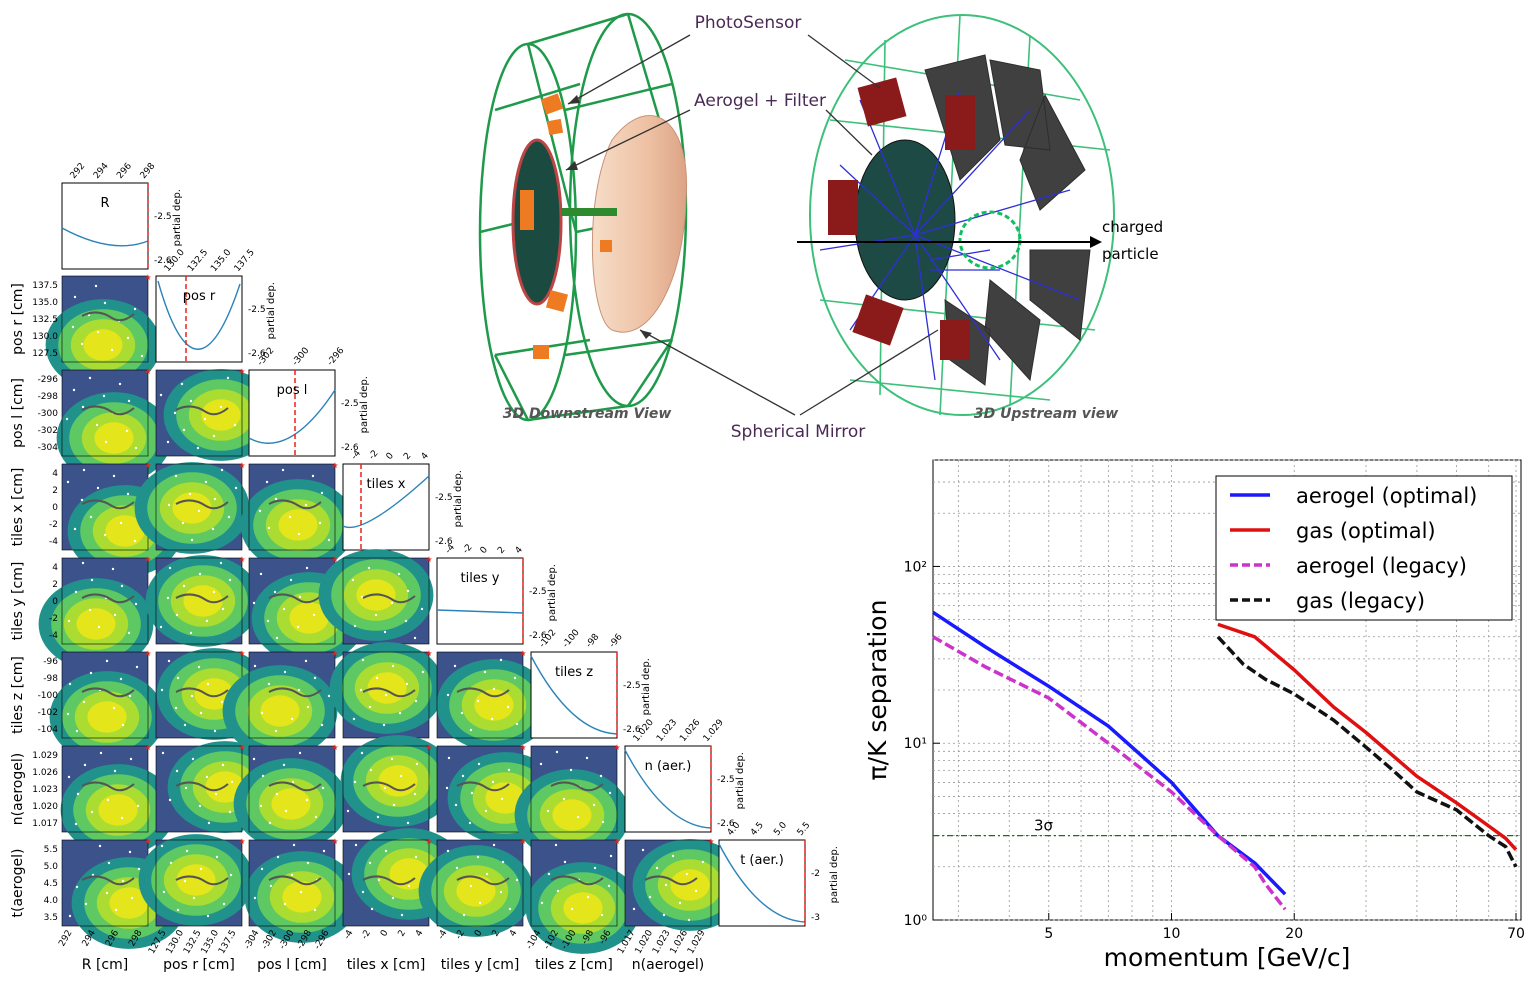 Image resolution: width=1539 pixels, height=993 pixels. I want to click on row-tick-label: -102, so click(48, 713).